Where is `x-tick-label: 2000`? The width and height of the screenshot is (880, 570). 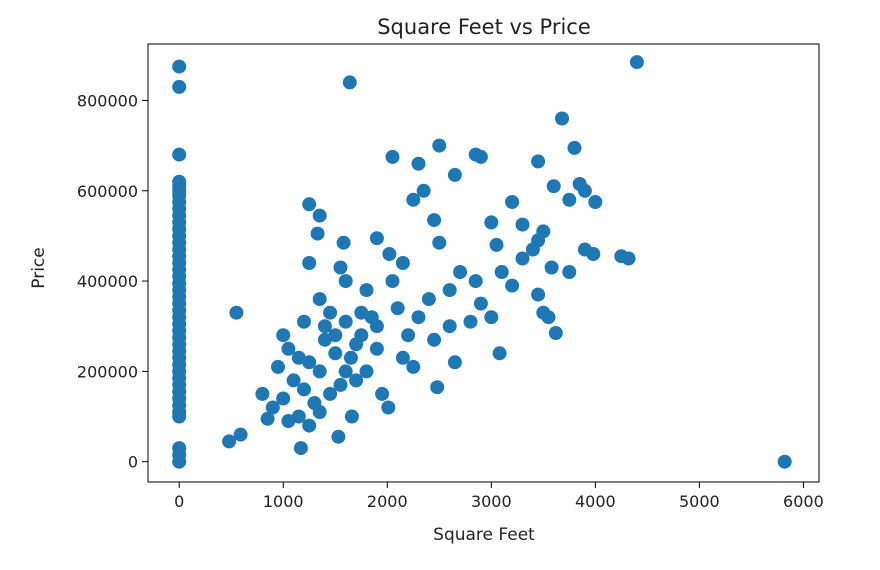
x-tick-label: 2000 is located at coordinates (387, 501).